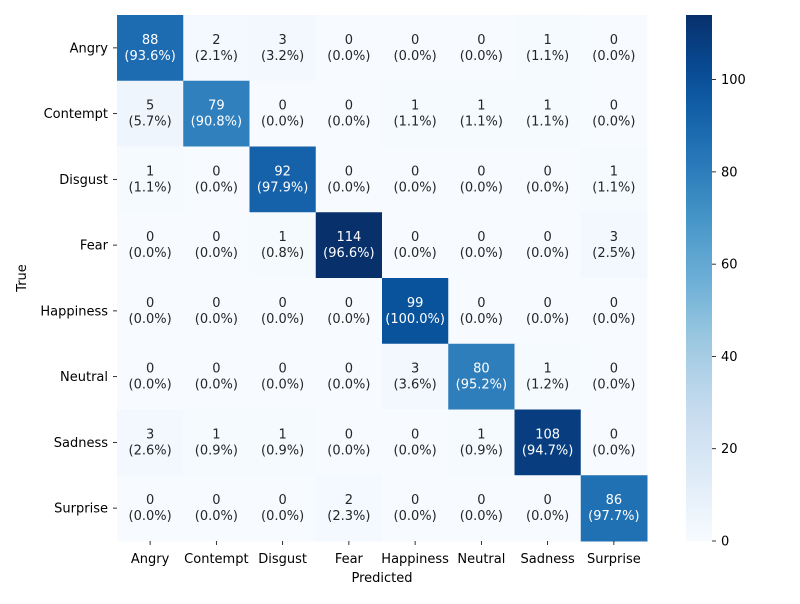  I want to click on cell-value-label: 2, so click(216, 40).